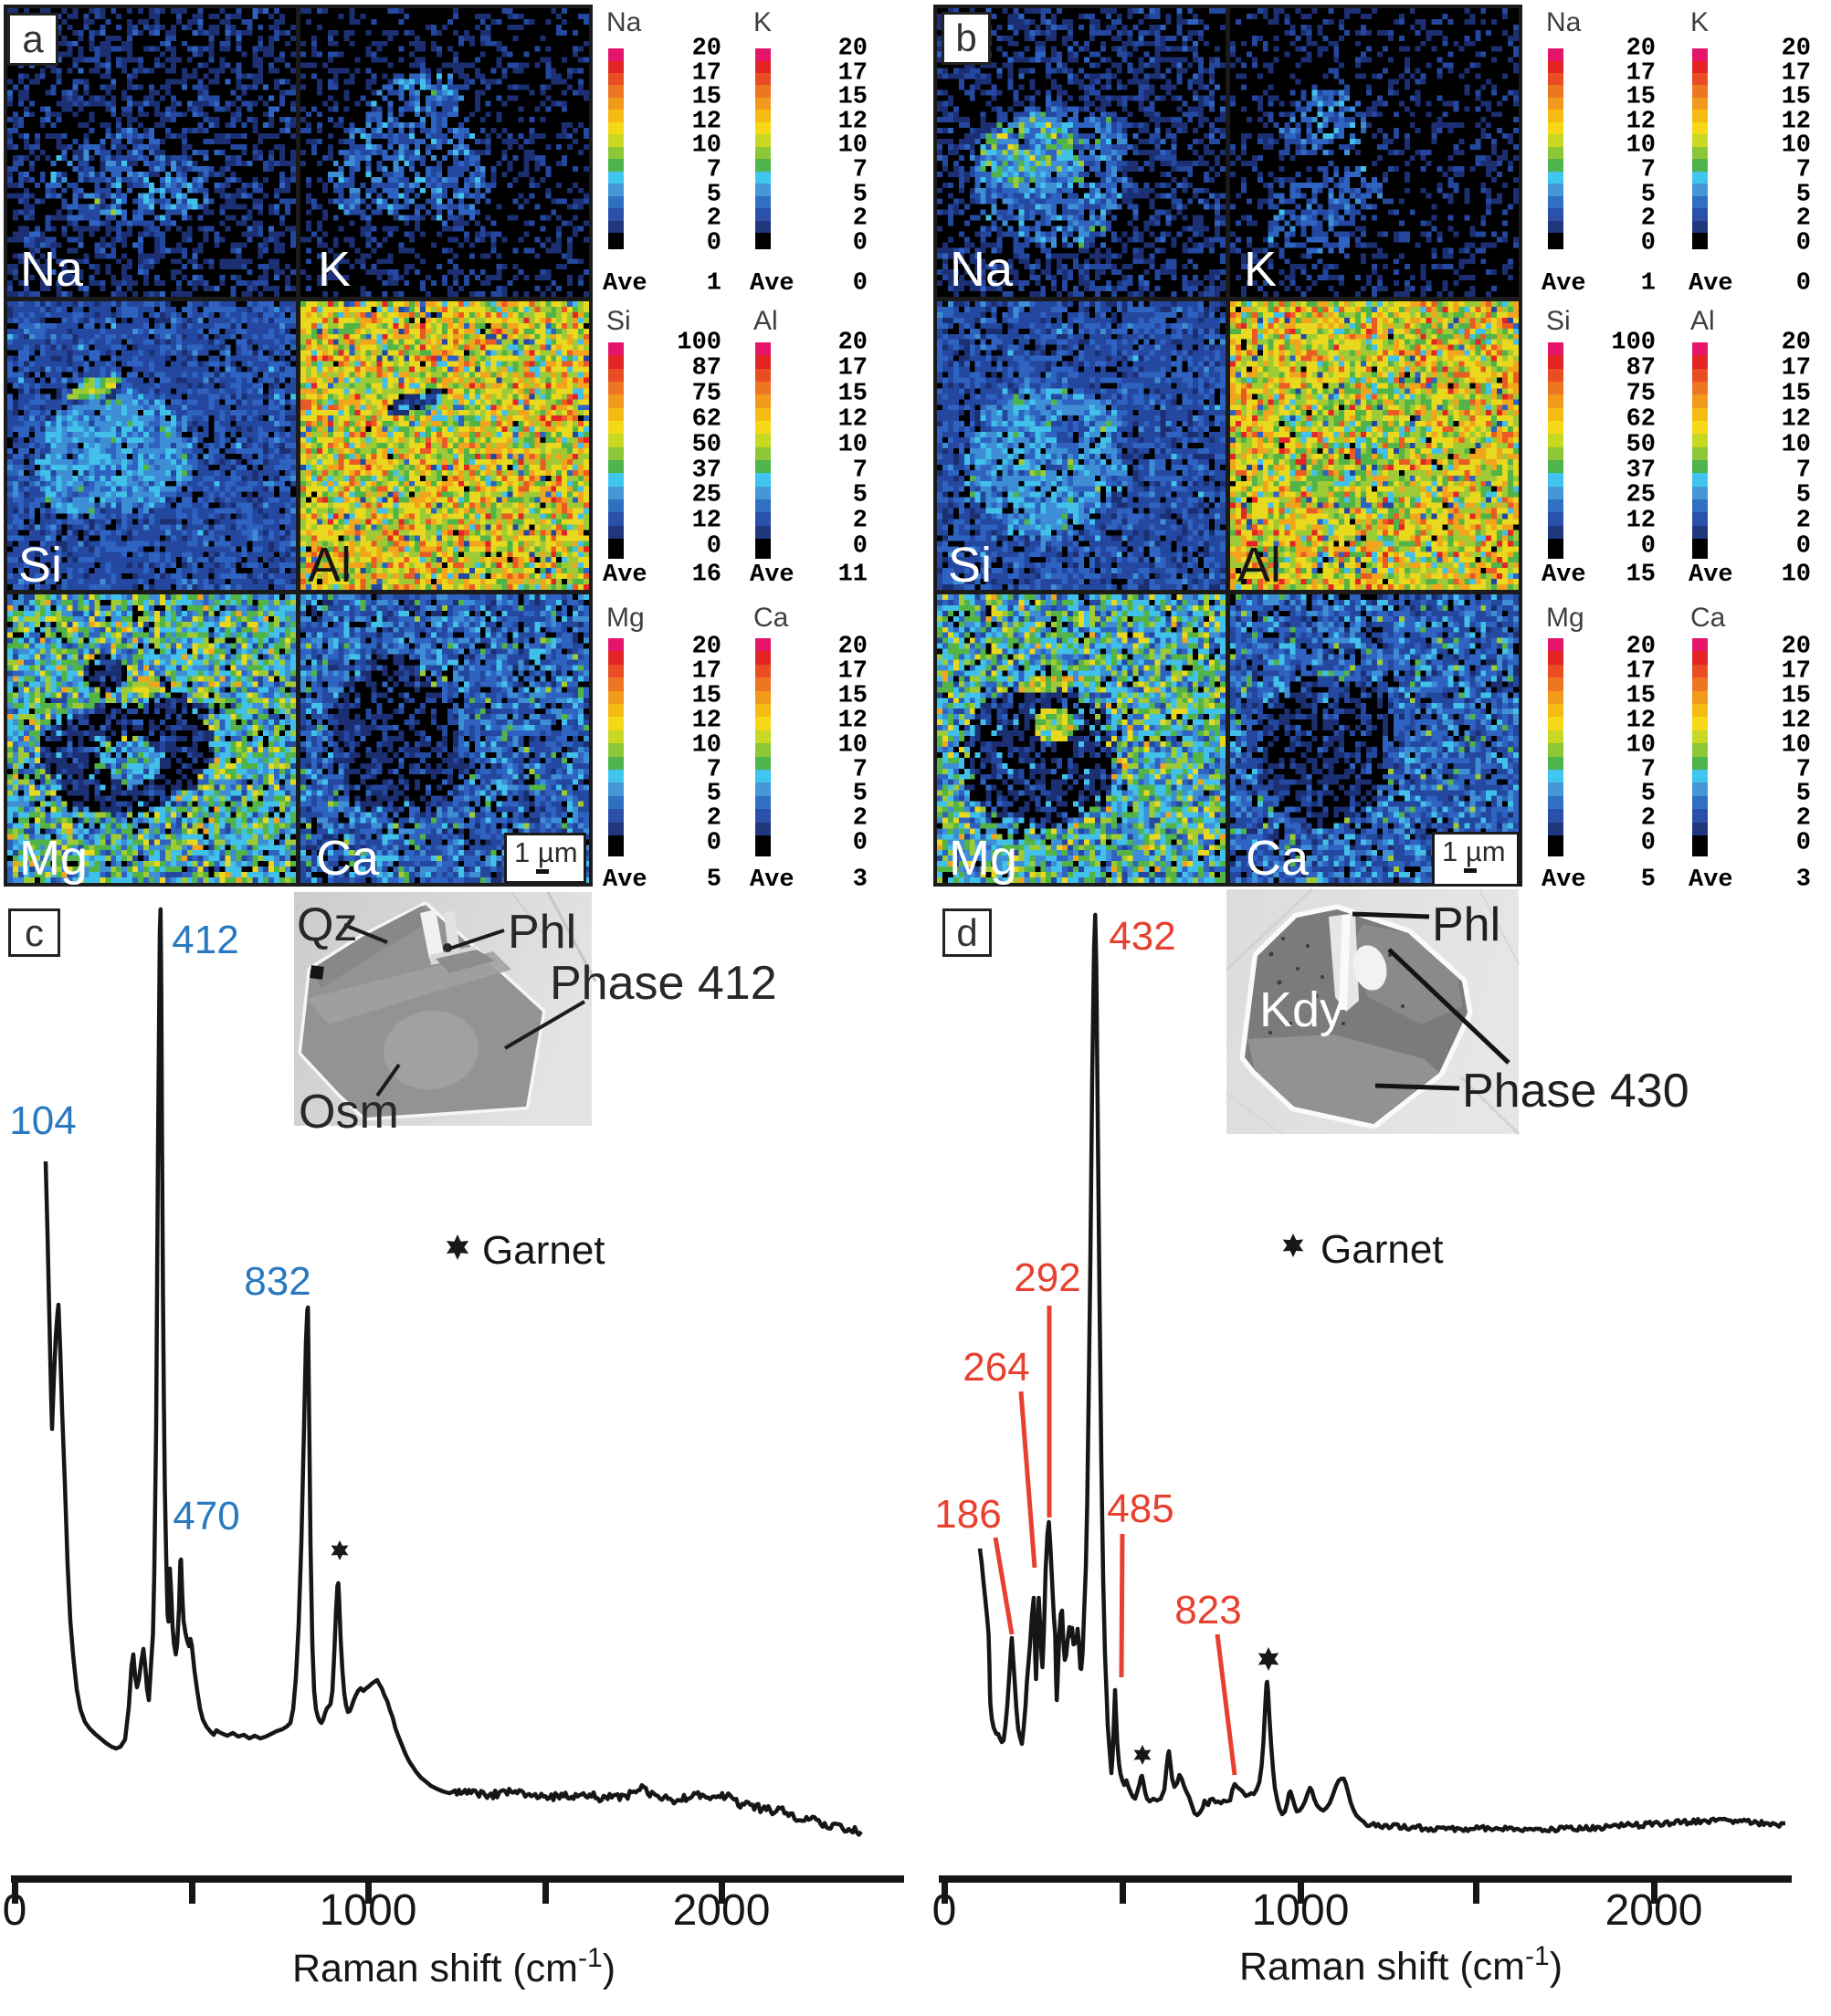 Image resolution: width=1831 pixels, height=2016 pixels. Describe the element at coordinates (663, 983) in the screenshot. I see `svg-text: Phase 412` at that location.